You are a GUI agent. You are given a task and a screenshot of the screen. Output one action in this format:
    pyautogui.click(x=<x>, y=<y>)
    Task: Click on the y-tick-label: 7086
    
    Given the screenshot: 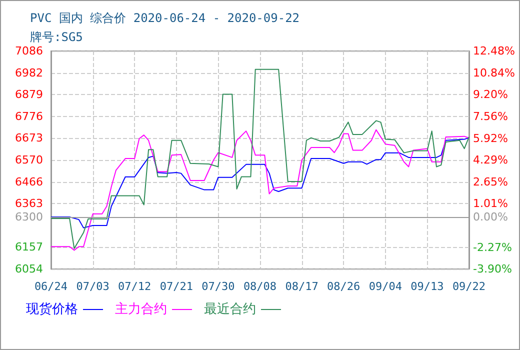 What is the action you would take?
    pyautogui.click(x=29, y=51)
    